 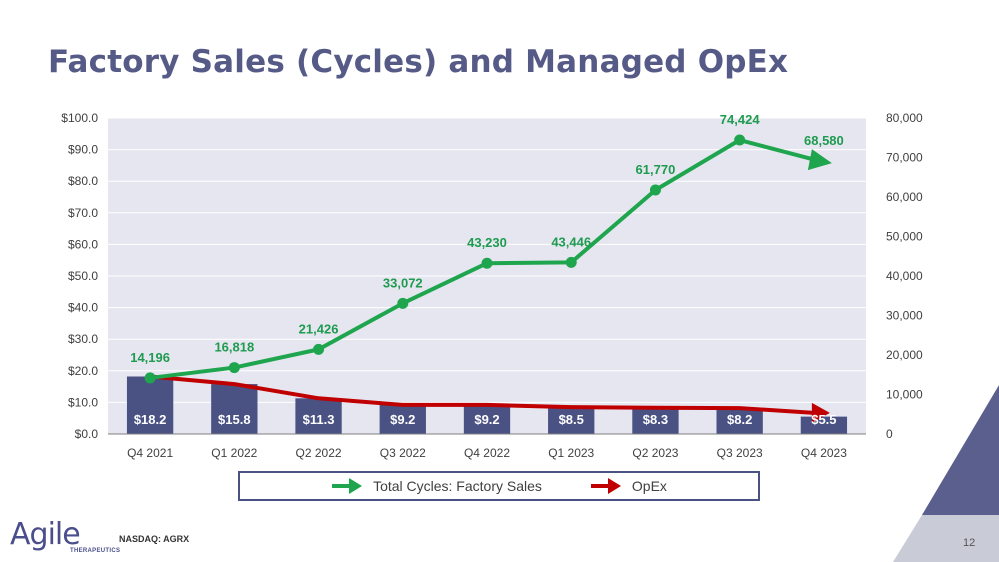 I want to click on cycles-value-label: 21,426, so click(x=319, y=328).